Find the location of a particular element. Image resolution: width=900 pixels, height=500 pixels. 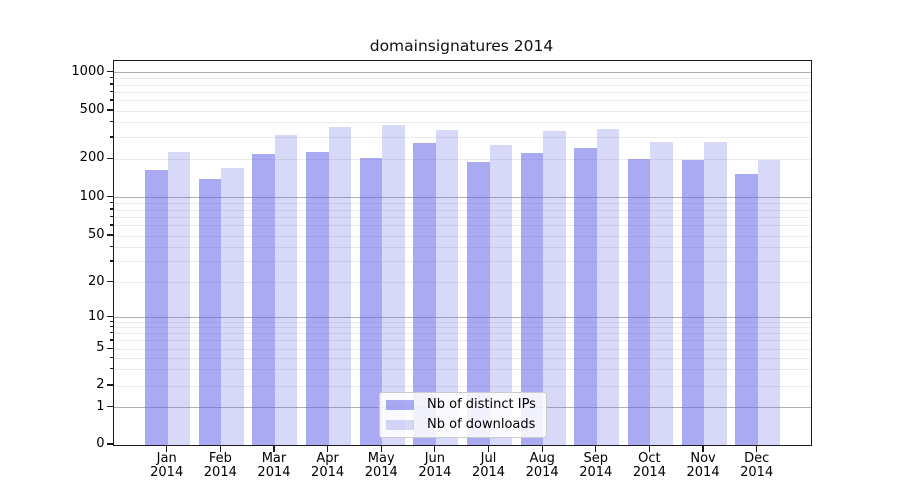

bar-nb-of-distinct-ips-may is located at coordinates (371, 301).